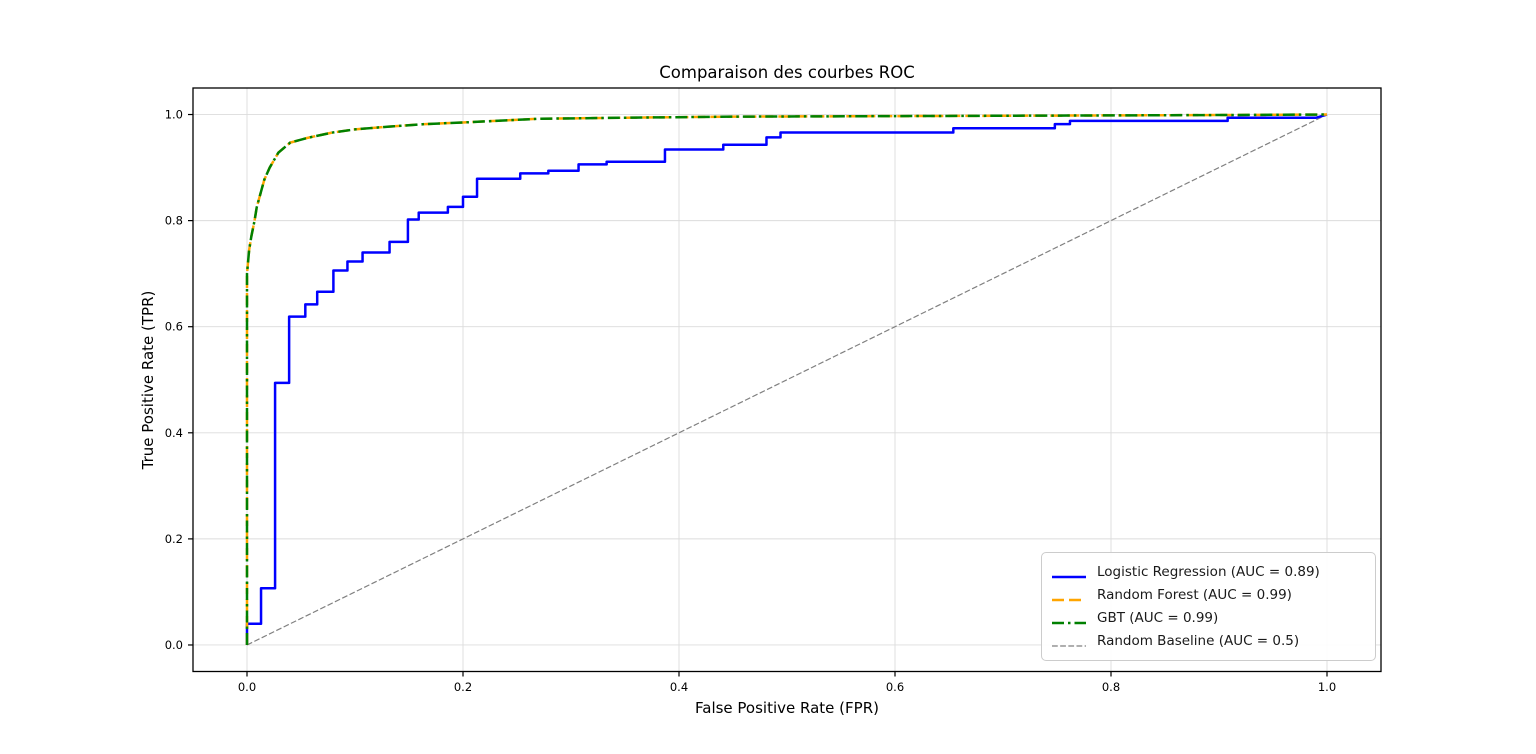 The image size is (1536, 754). What do you see at coordinates (1158, 618) in the screenshot?
I see `legend-label: GBT (AUC = 0.99)` at bounding box center [1158, 618].